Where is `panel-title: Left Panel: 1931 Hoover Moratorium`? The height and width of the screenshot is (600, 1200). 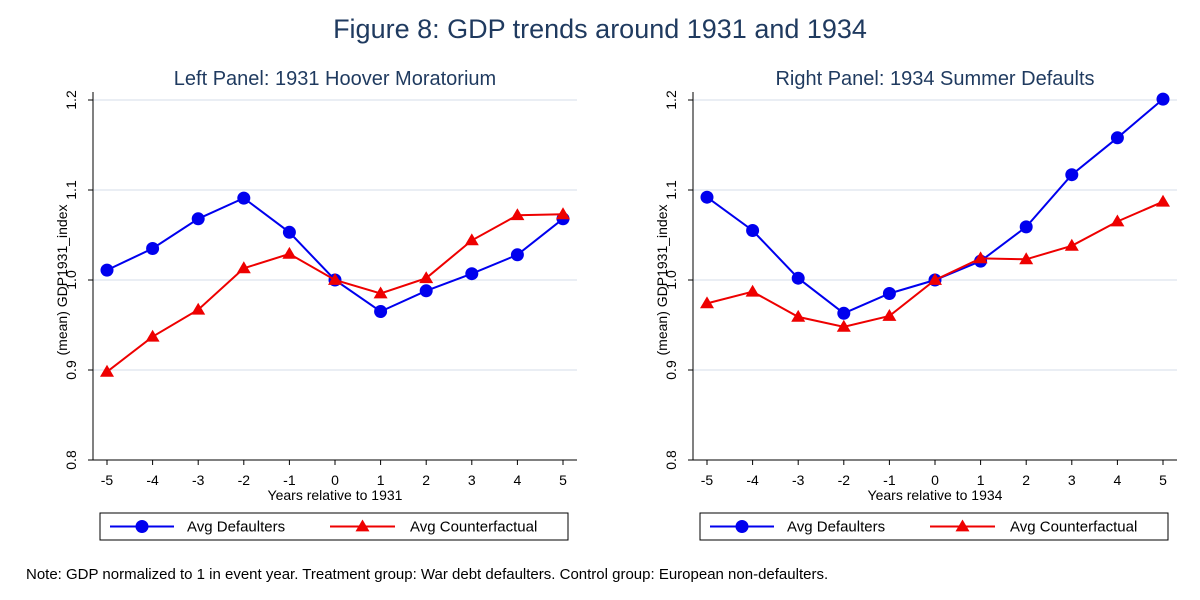 panel-title: Left Panel: 1931 Hoover Moratorium is located at coordinates (335, 79).